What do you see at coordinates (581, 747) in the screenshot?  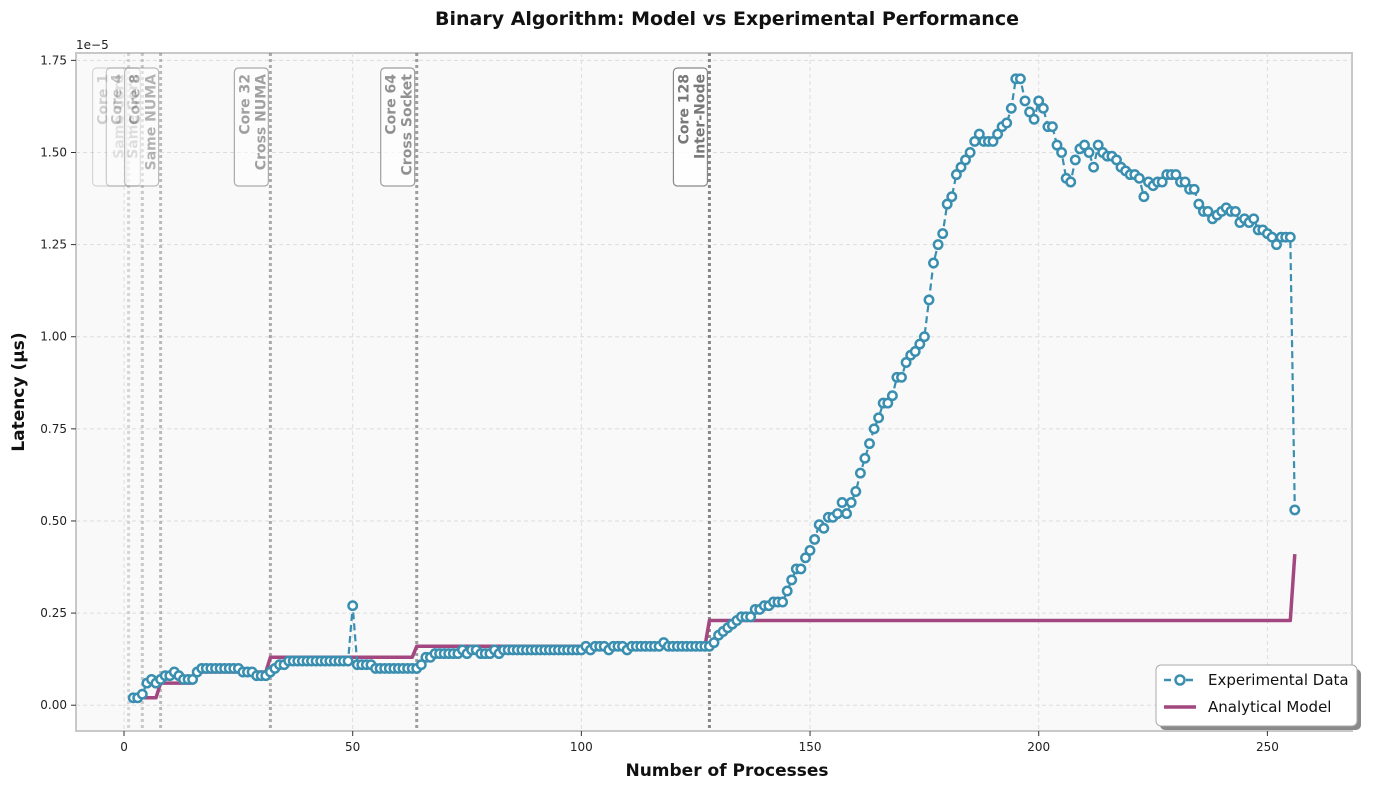 I see `x-tick-label: 100` at bounding box center [581, 747].